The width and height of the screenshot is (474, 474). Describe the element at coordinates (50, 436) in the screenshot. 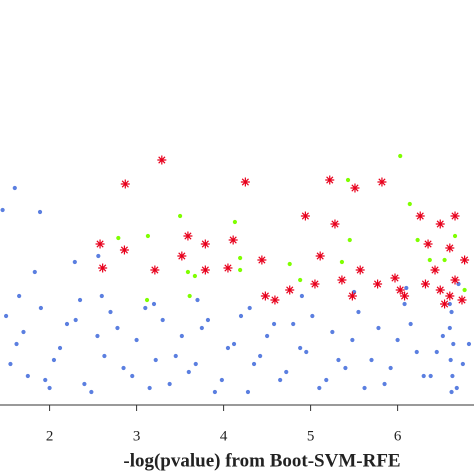

I see `x-tick-label: 2` at that location.